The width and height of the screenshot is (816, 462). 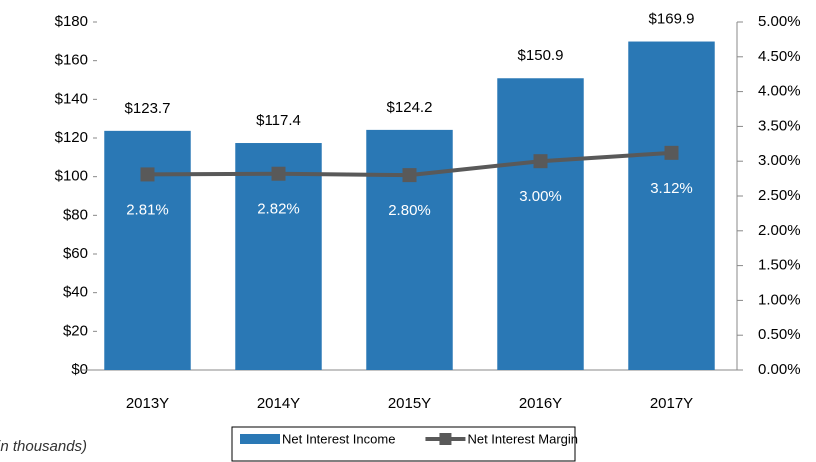 I want to click on x-tick-label: 2015Y, so click(x=409, y=403).